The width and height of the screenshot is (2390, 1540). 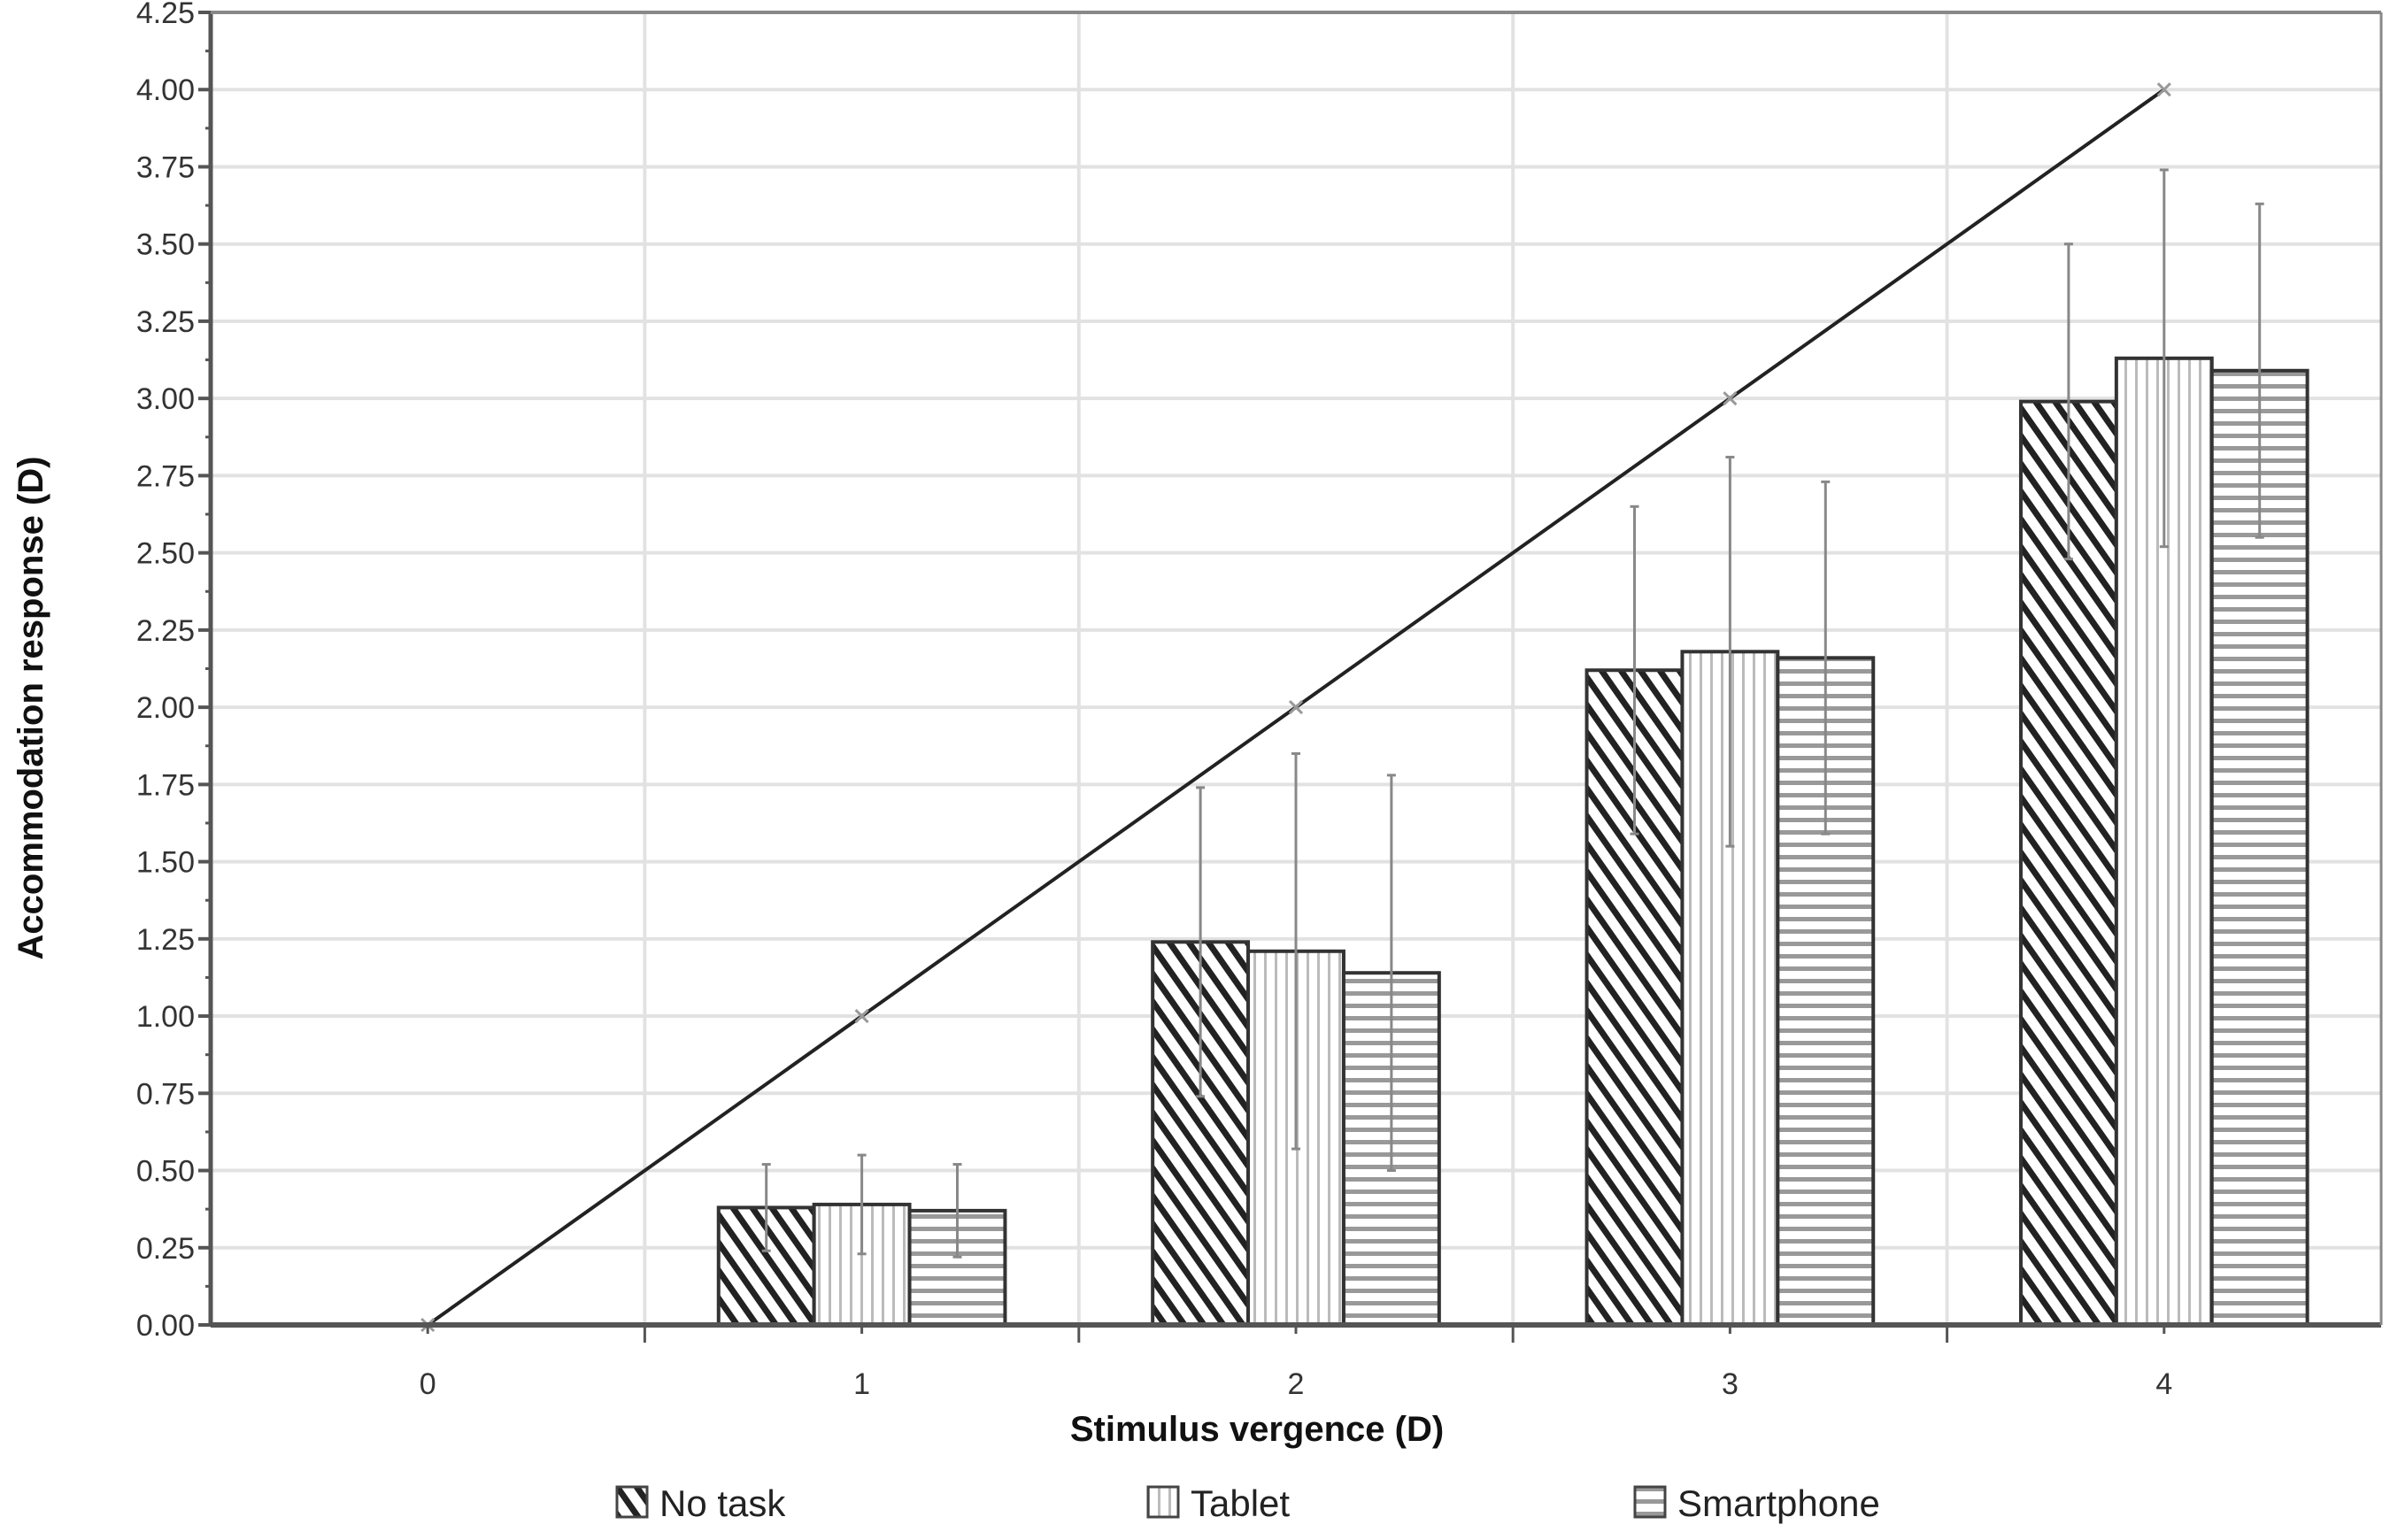 I want to click on y-tick-label: 0.75, so click(x=165, y=1094).